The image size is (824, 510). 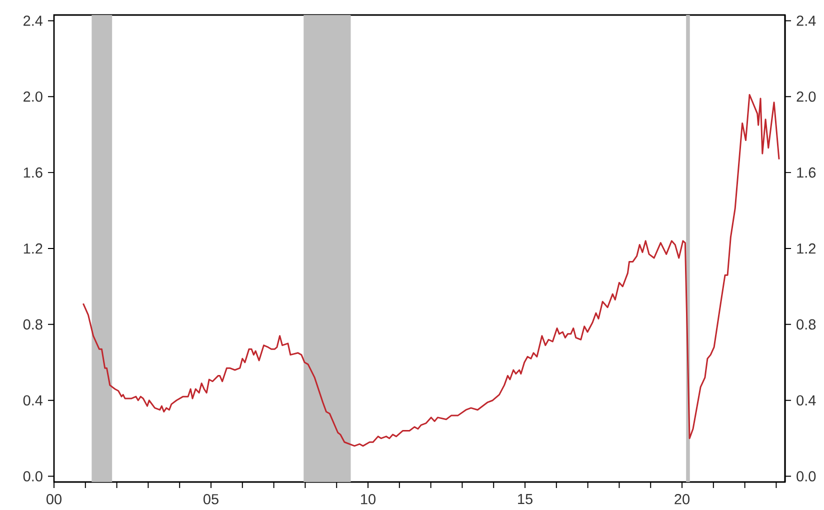 I want to click on x-tick-label: 05, so click(x=211, y=499).